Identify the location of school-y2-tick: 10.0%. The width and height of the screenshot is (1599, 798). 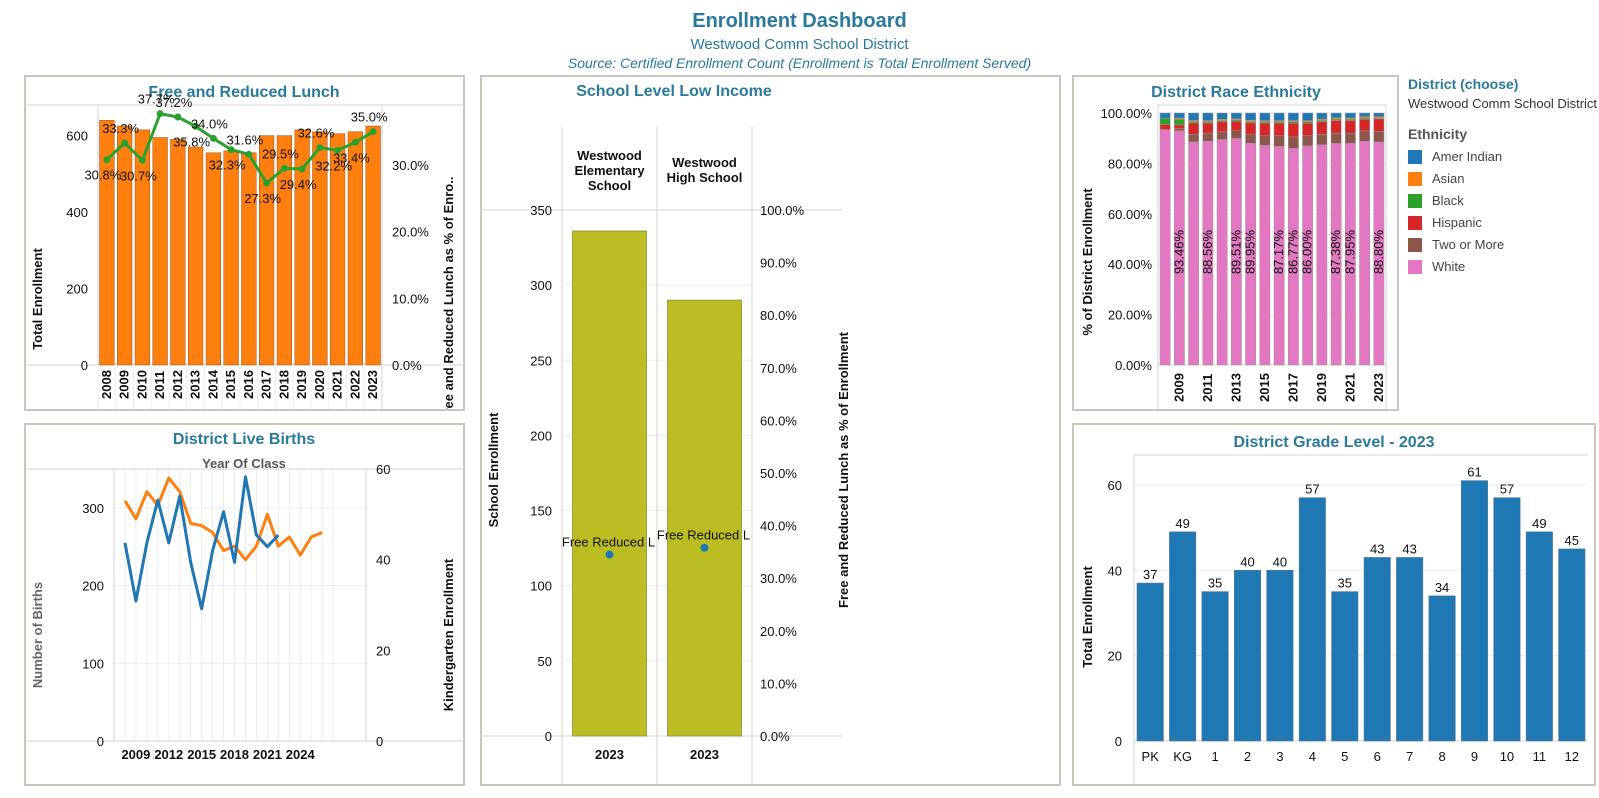
(778, 683).